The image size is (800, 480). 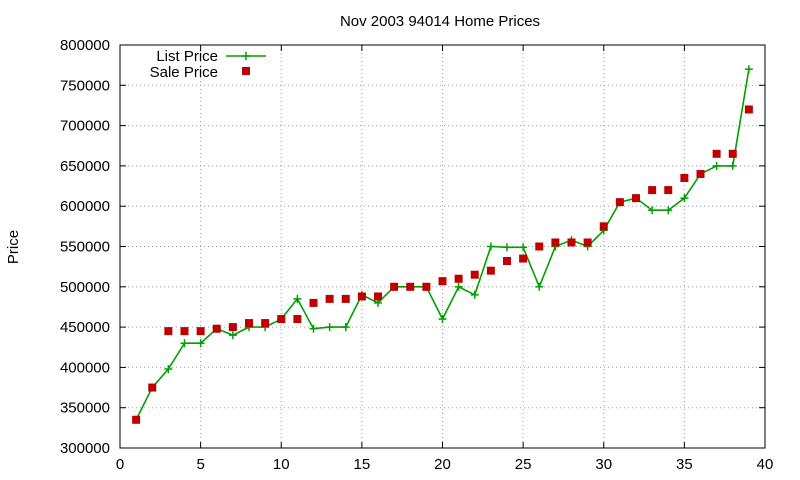 What do you see at coordinates (184, 72) in the screenshot?
I see `legend-label-sale-price: Sale Price` at bounding box center [184, 72].